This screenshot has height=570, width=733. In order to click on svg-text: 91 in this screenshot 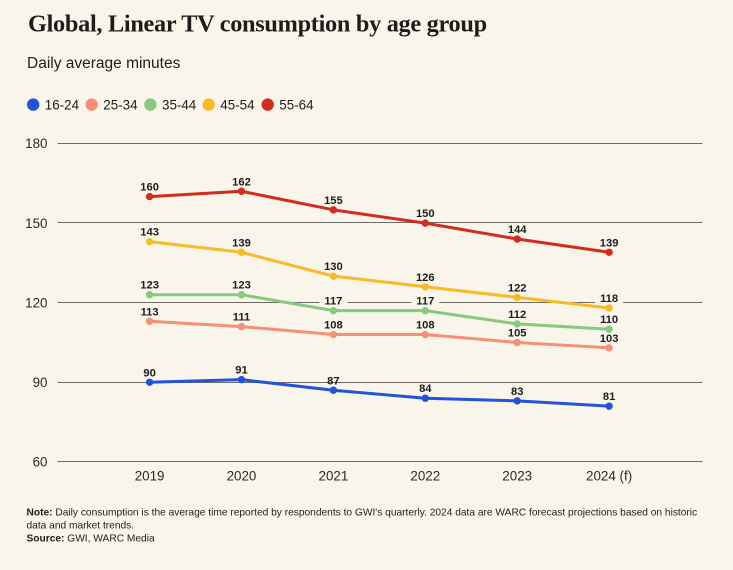, I will do `click(241, 371)`.